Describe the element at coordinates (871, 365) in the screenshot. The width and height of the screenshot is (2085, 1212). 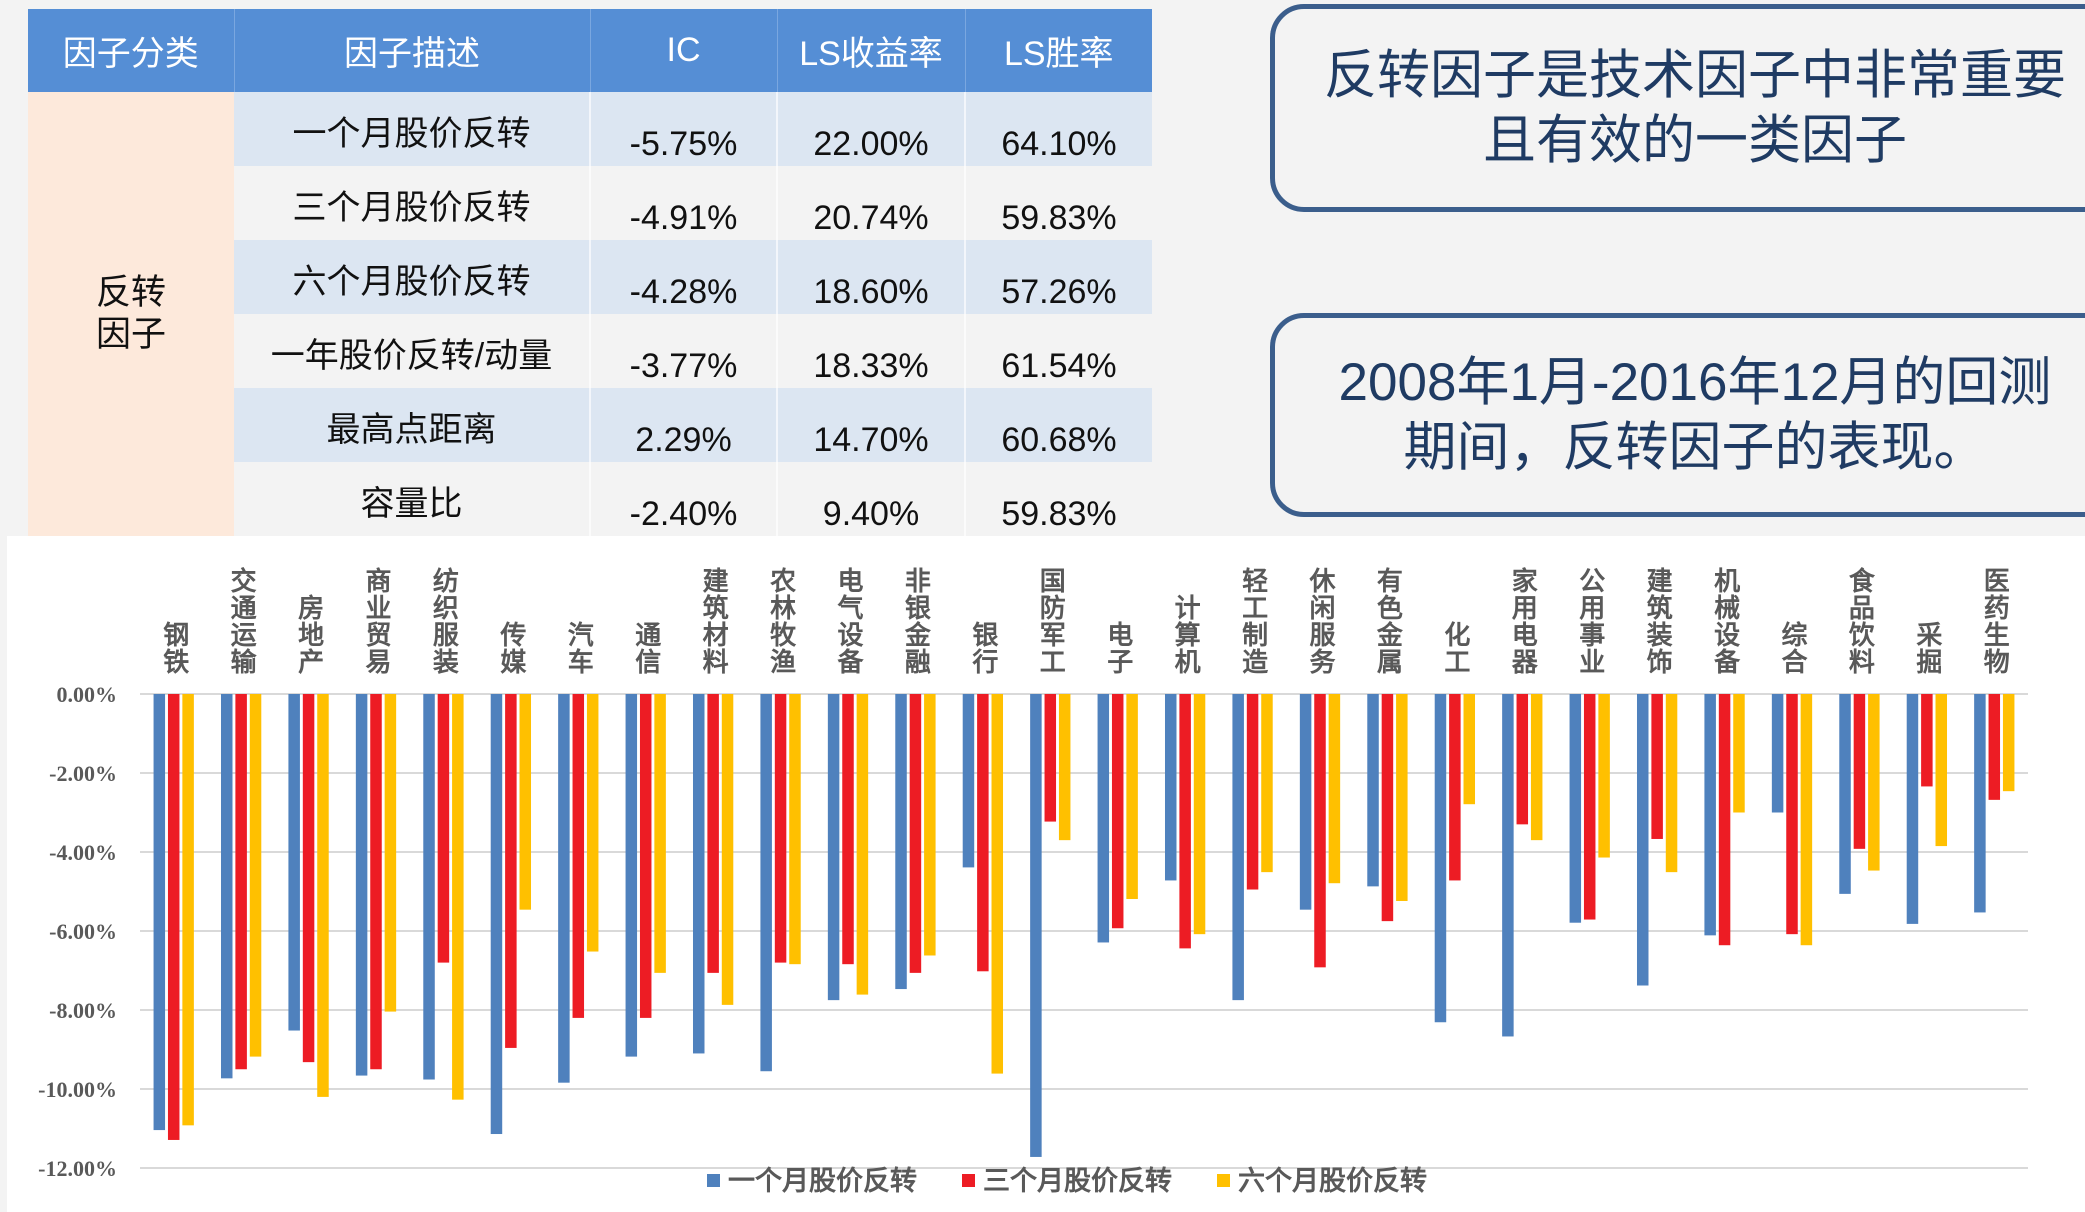
I see `ls-return-value: 18.33%` at that location.